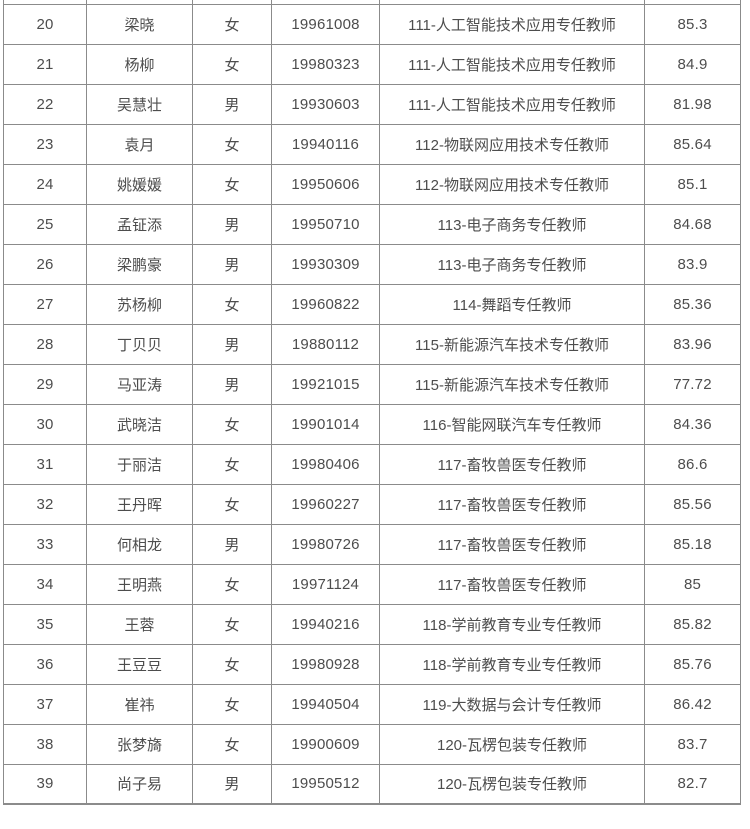  What do you see at coordinates (139, 304) in the screenshot?
I see `cell-name: 苏杨柳` at bounding box center [139, 304].